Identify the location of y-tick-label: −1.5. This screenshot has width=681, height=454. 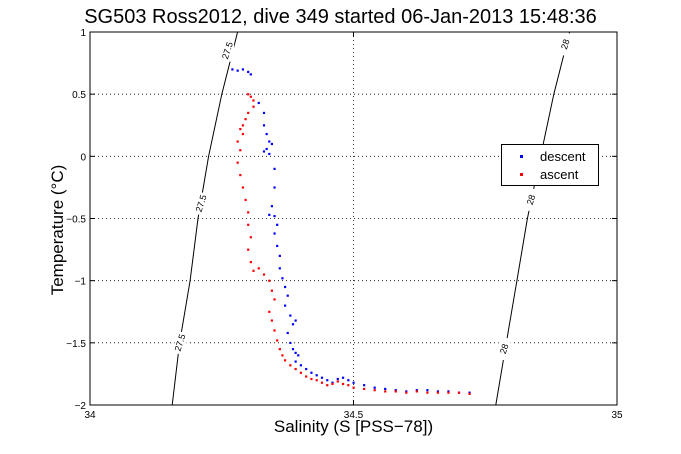
(76, 344).